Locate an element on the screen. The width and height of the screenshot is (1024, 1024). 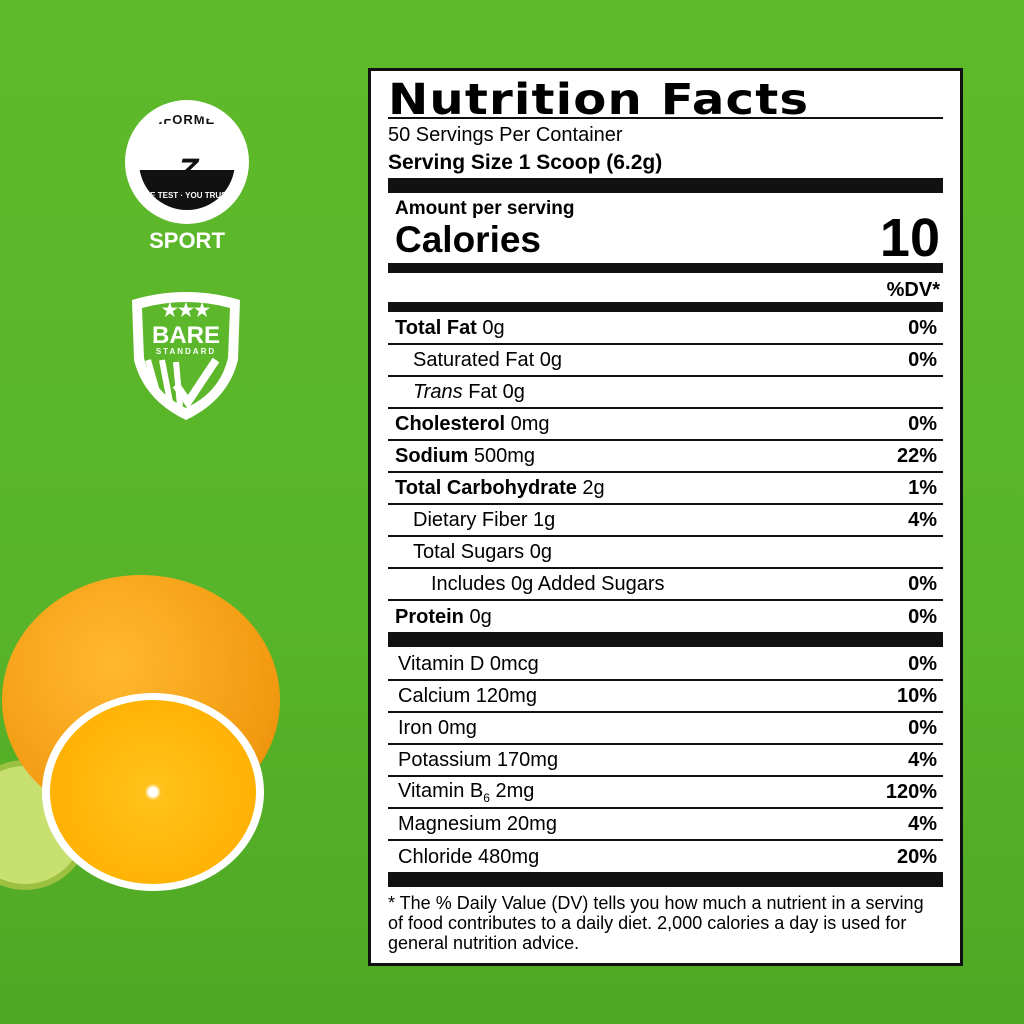
vitamin-row: Potassium 170mg 4% is located at coordinates (665, 761).